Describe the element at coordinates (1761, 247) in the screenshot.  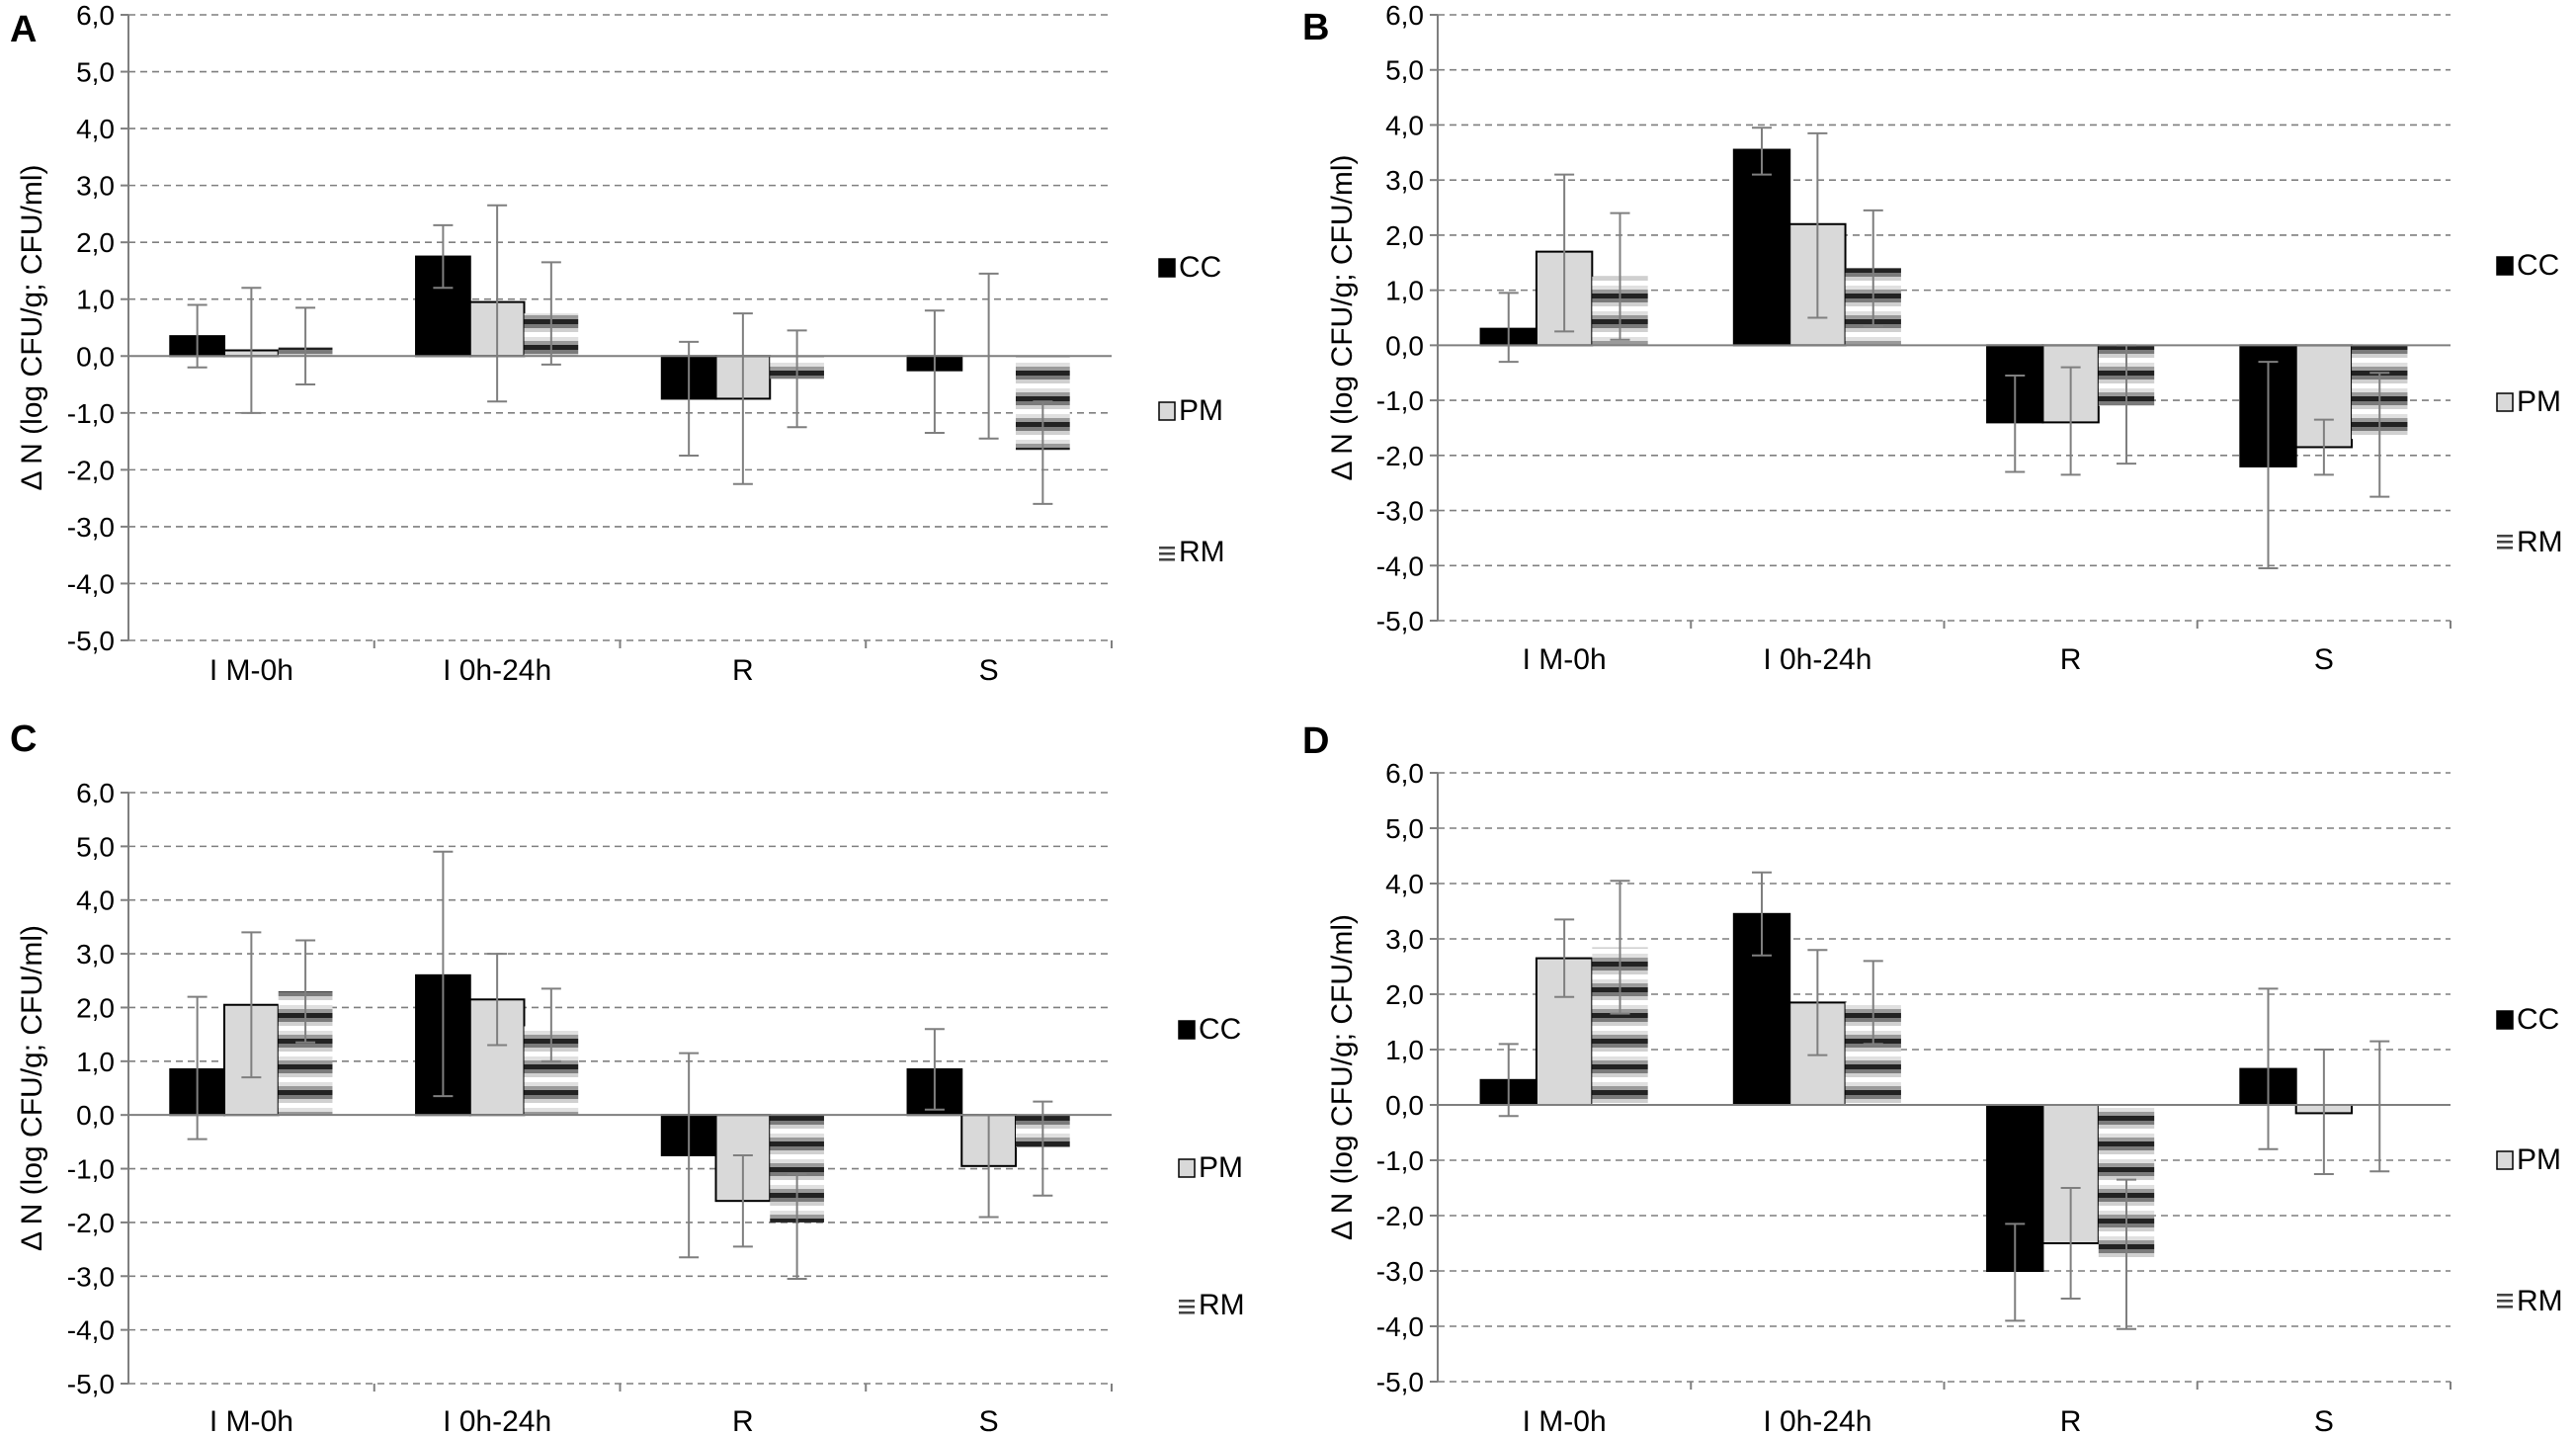
I see `bar-cc` at that location.